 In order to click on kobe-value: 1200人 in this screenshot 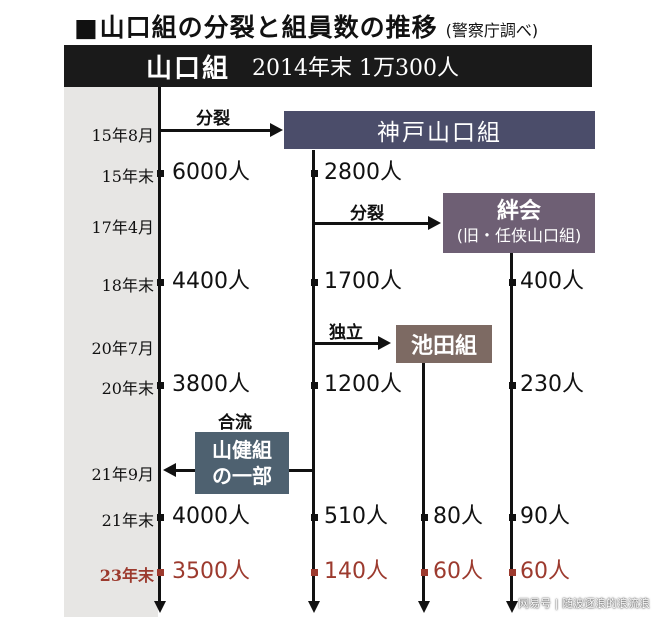, I will do `click(363, 384)`.